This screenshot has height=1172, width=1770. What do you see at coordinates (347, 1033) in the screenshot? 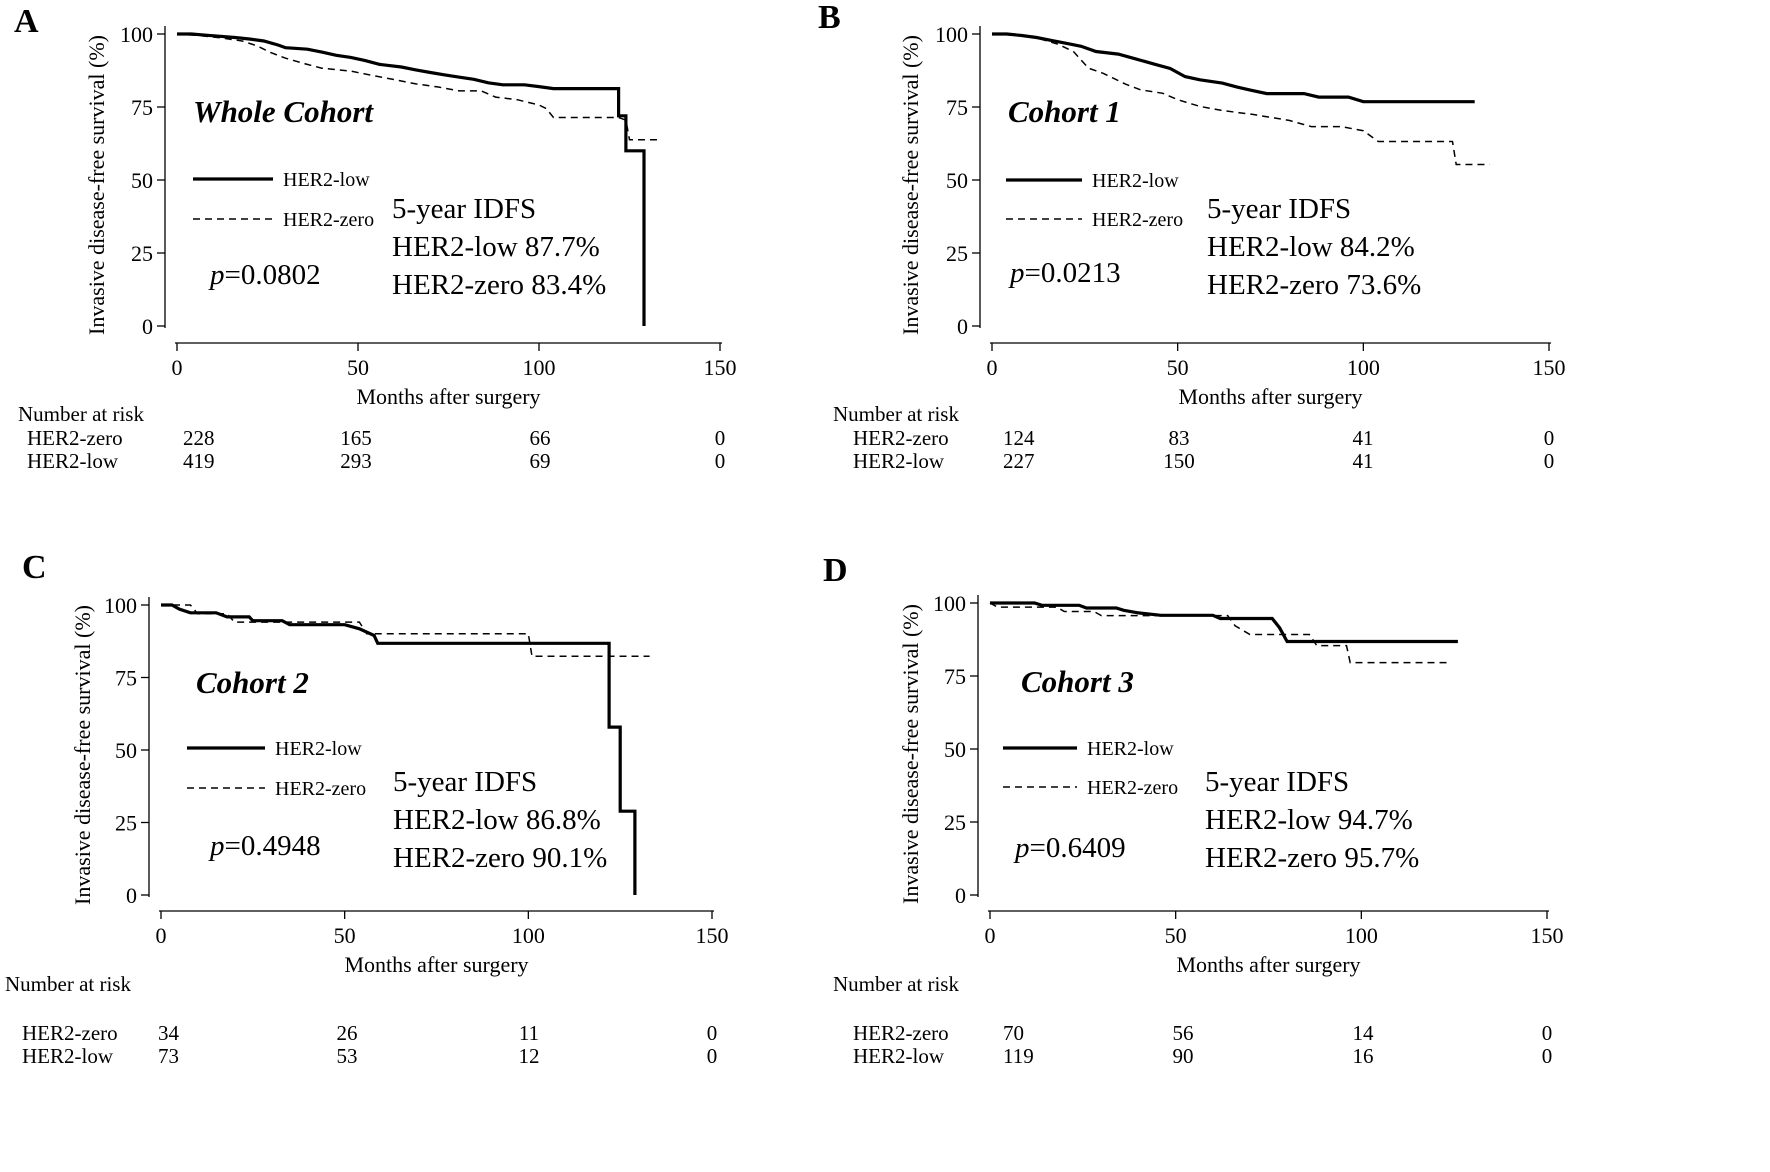
I see `risk-cell: 26` at bounding box center [347, 1033].